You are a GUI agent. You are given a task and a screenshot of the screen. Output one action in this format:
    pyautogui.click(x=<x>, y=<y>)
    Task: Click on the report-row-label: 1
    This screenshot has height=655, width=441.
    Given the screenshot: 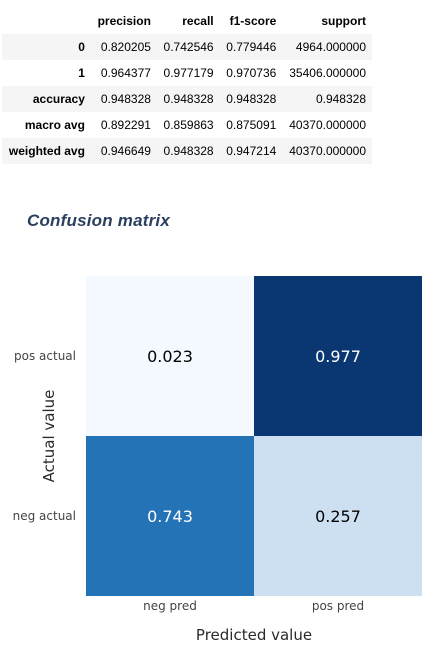 What is the action you would take?
    pyautogui.click(x=81, y=73)
    